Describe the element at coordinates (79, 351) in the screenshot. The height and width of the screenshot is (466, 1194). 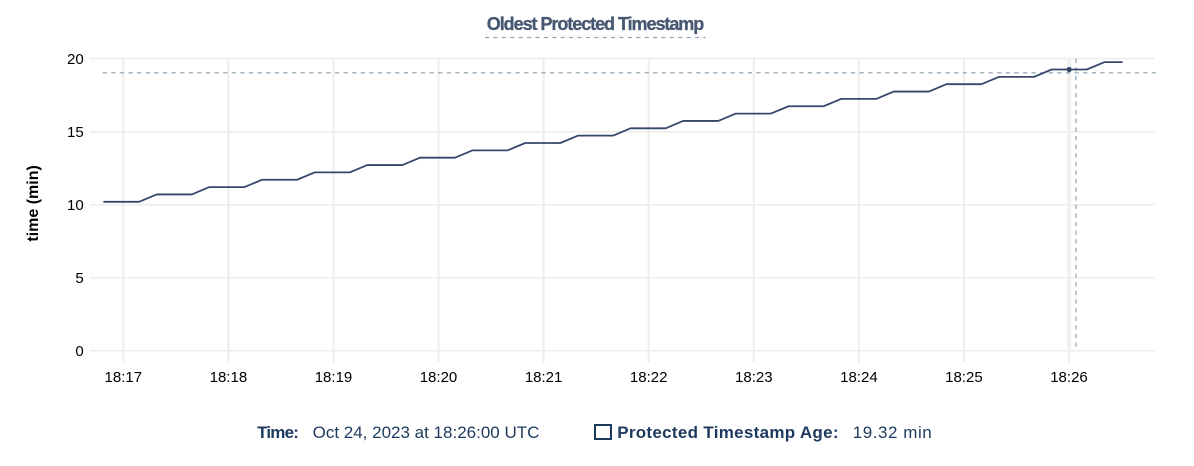
I see `svg-text: 0` at that location.